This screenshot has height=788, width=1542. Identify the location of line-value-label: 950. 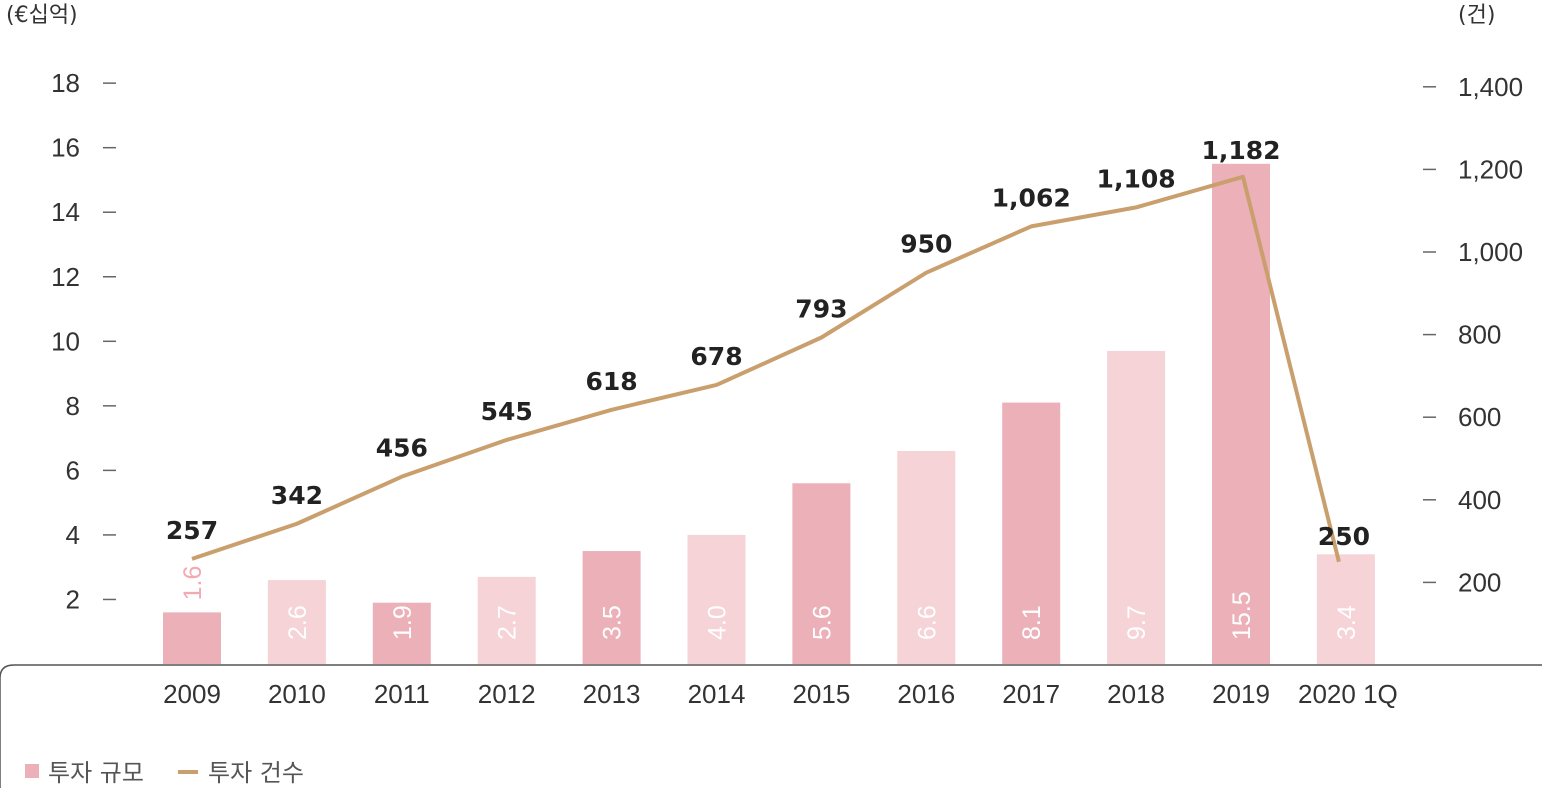
(926, 244).